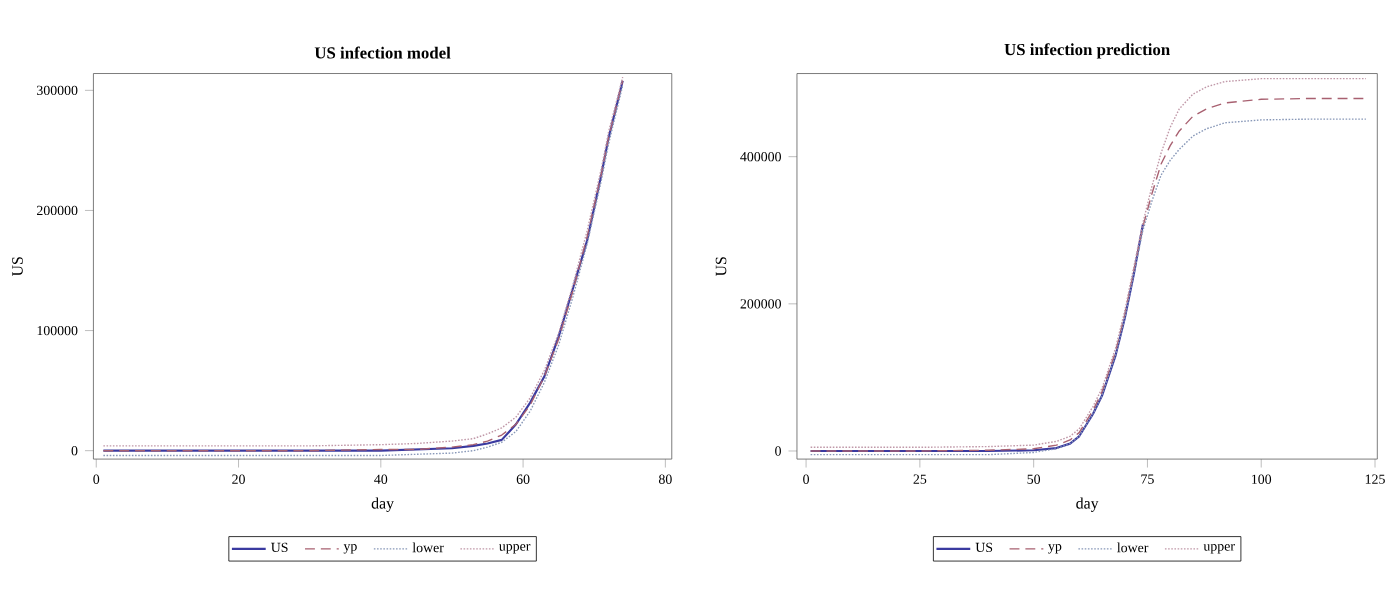 This screenshot has width=1392, height=602. Describe the element at coordinates (382, 52) in the screenshot. I see `chart-title: US infection model` at that location.